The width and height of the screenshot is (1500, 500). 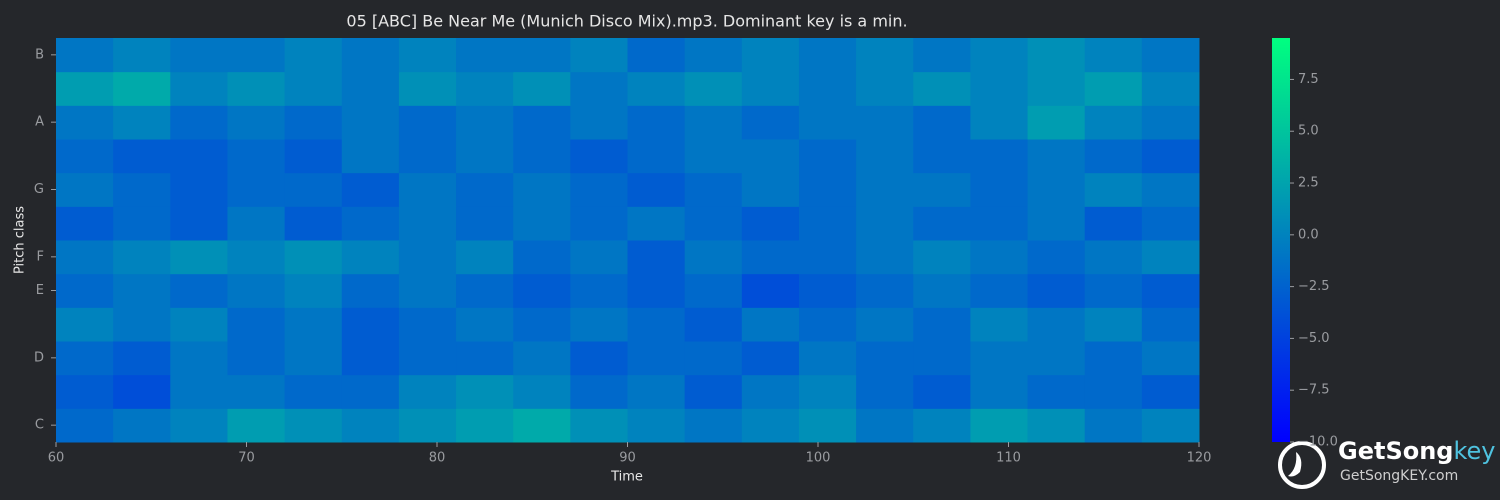 What do you see at coordinates (627, 458) in the screenshot?
I see `x-tick-label: 90` at bounding box center [627, 458].